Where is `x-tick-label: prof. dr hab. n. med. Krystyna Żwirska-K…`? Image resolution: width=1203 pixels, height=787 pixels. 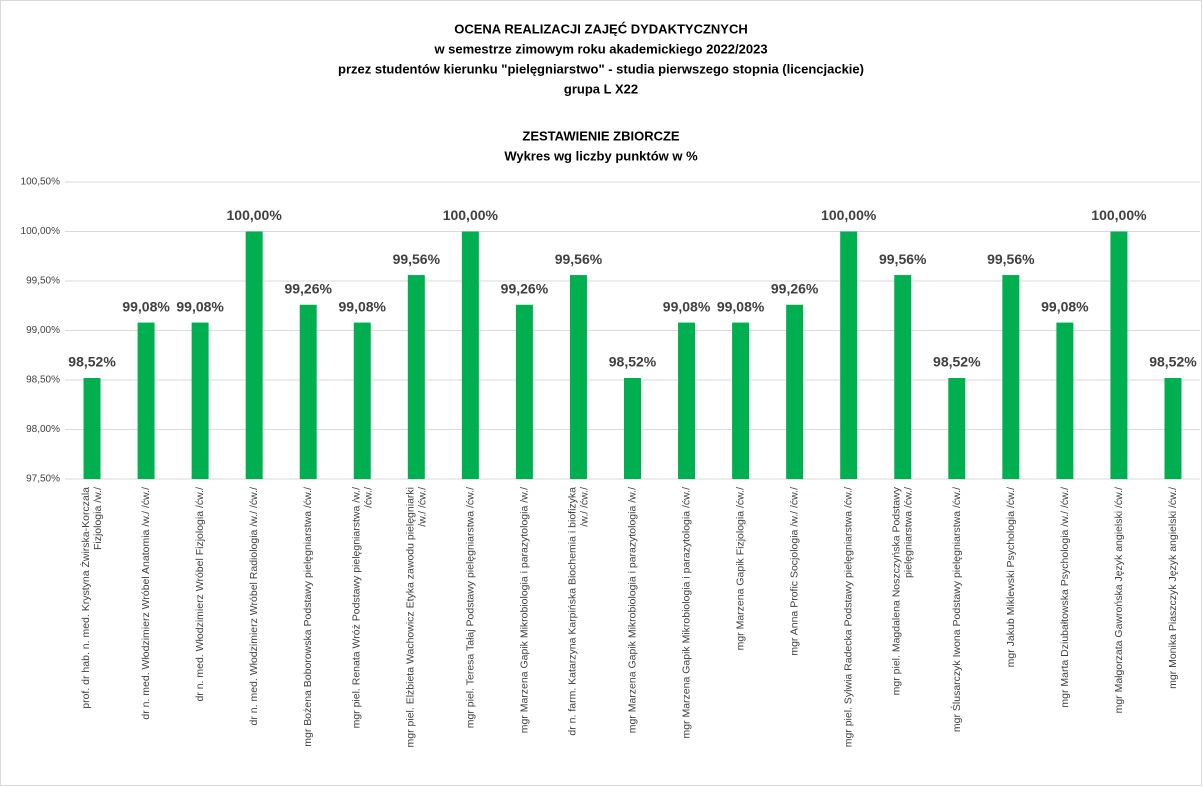
x-tick-label: prof. dr hab. n. med. Krystyna Żwirska-K… is located at coordinates (91, 598).